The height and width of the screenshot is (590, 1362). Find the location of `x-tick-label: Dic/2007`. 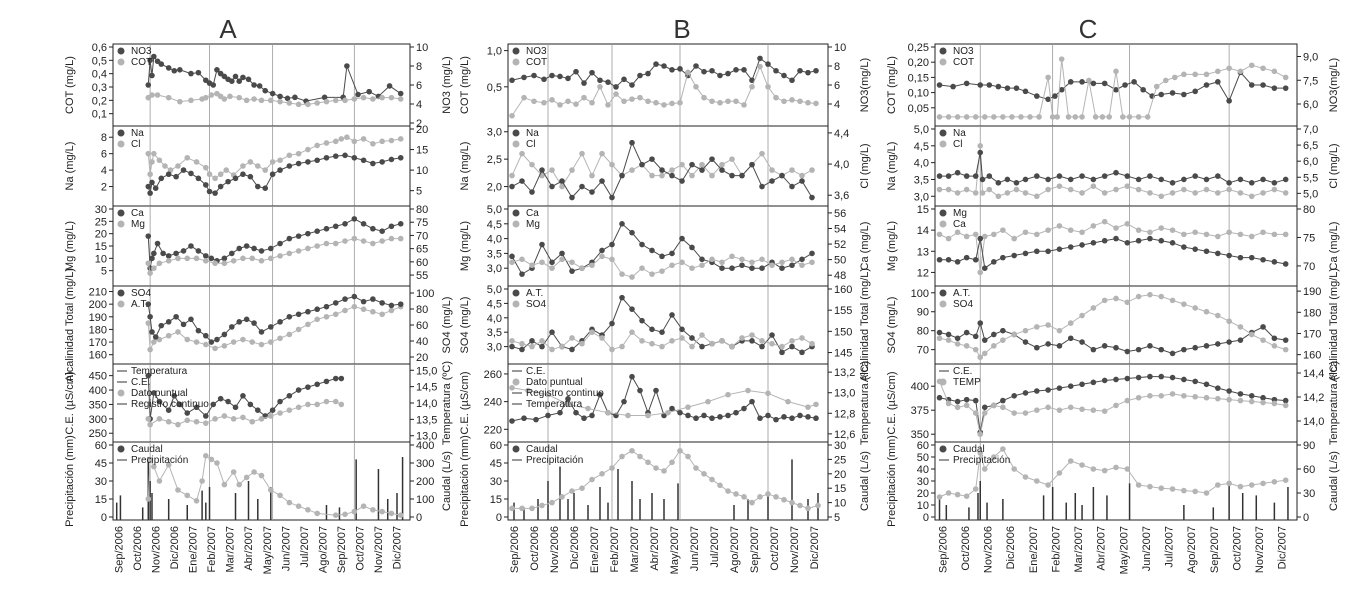

x-tick-label: Dic/2007 is located at coordinates (1283, 547).